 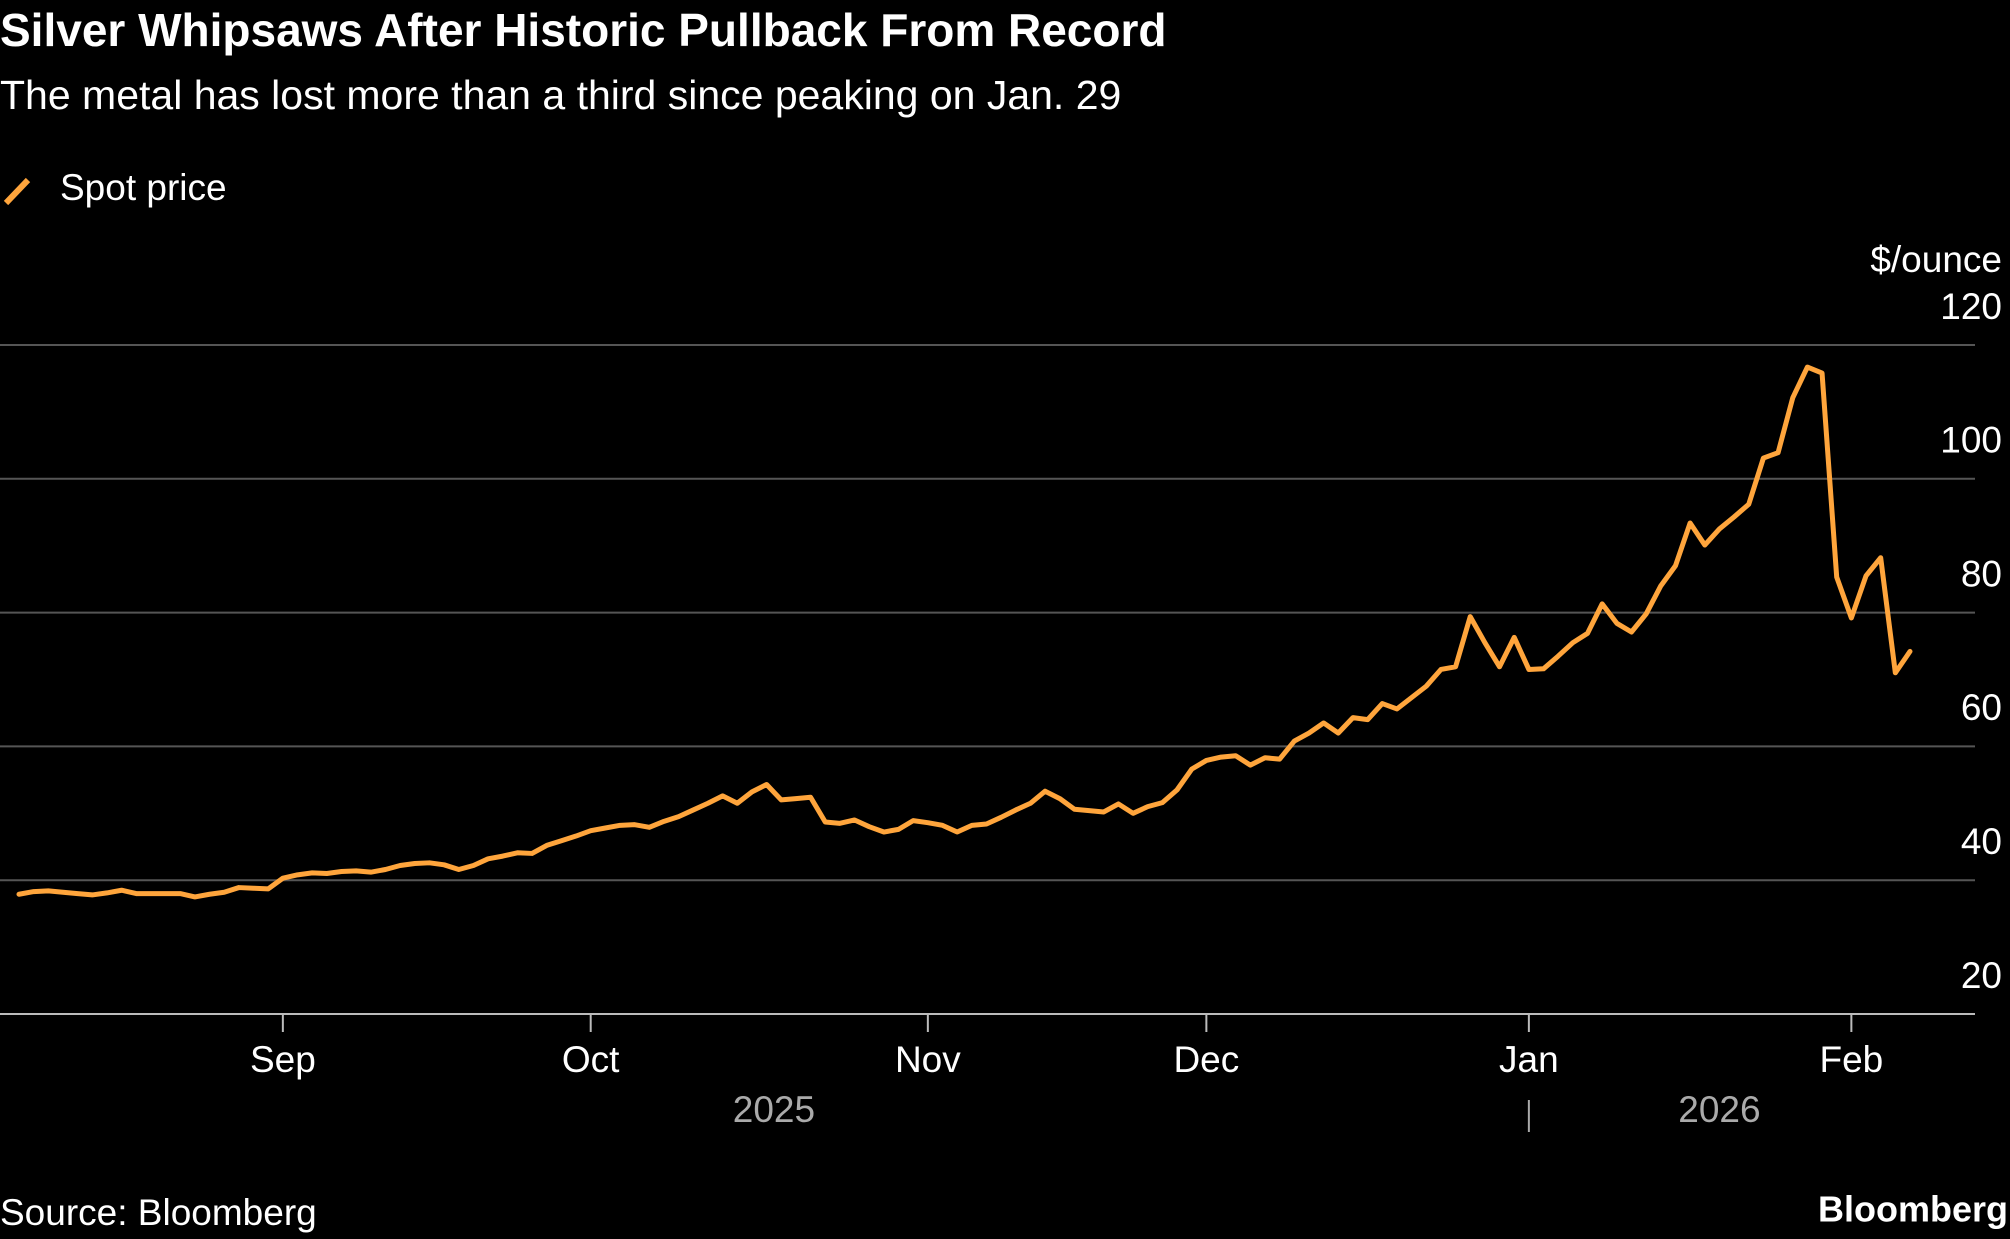 I want to click on y-tick-label: 80, so click(x=1981, y=573).